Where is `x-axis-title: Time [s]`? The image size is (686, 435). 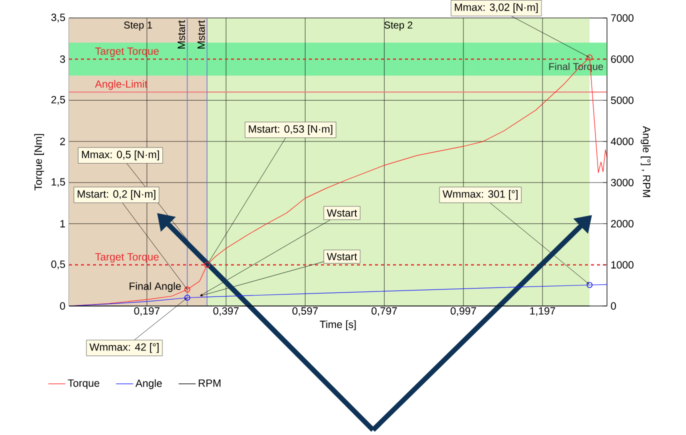 x-axis-title: Time [s] is located at coordinates (338, 325).